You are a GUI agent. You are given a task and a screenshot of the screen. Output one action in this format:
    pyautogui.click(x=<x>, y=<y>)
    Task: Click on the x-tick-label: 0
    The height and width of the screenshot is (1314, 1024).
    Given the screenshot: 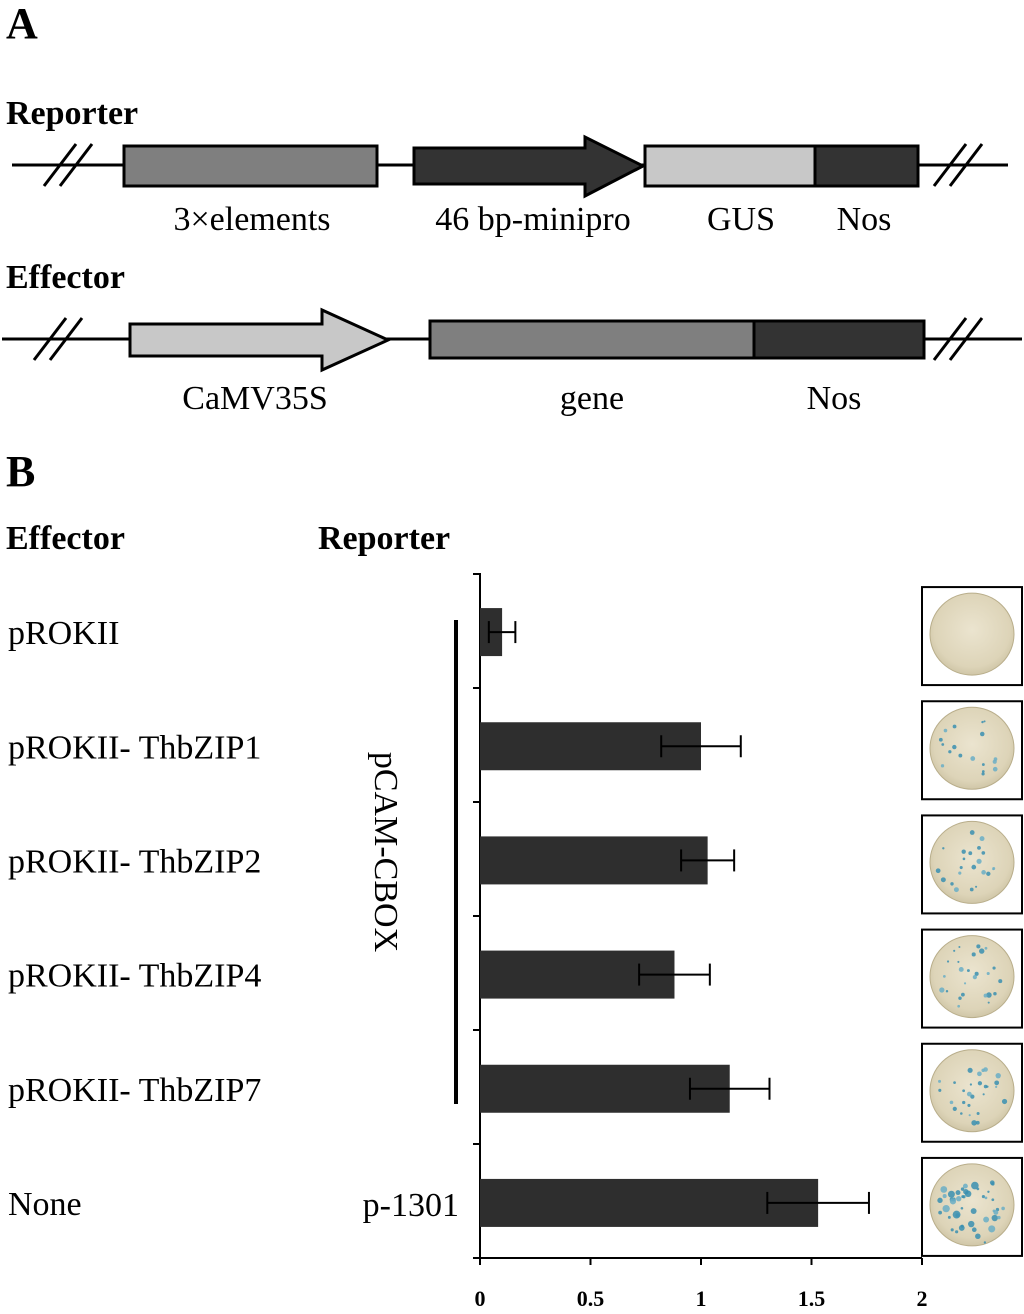 What is the action you would take?
    pyautogui.click(x=480, y=1298)
    